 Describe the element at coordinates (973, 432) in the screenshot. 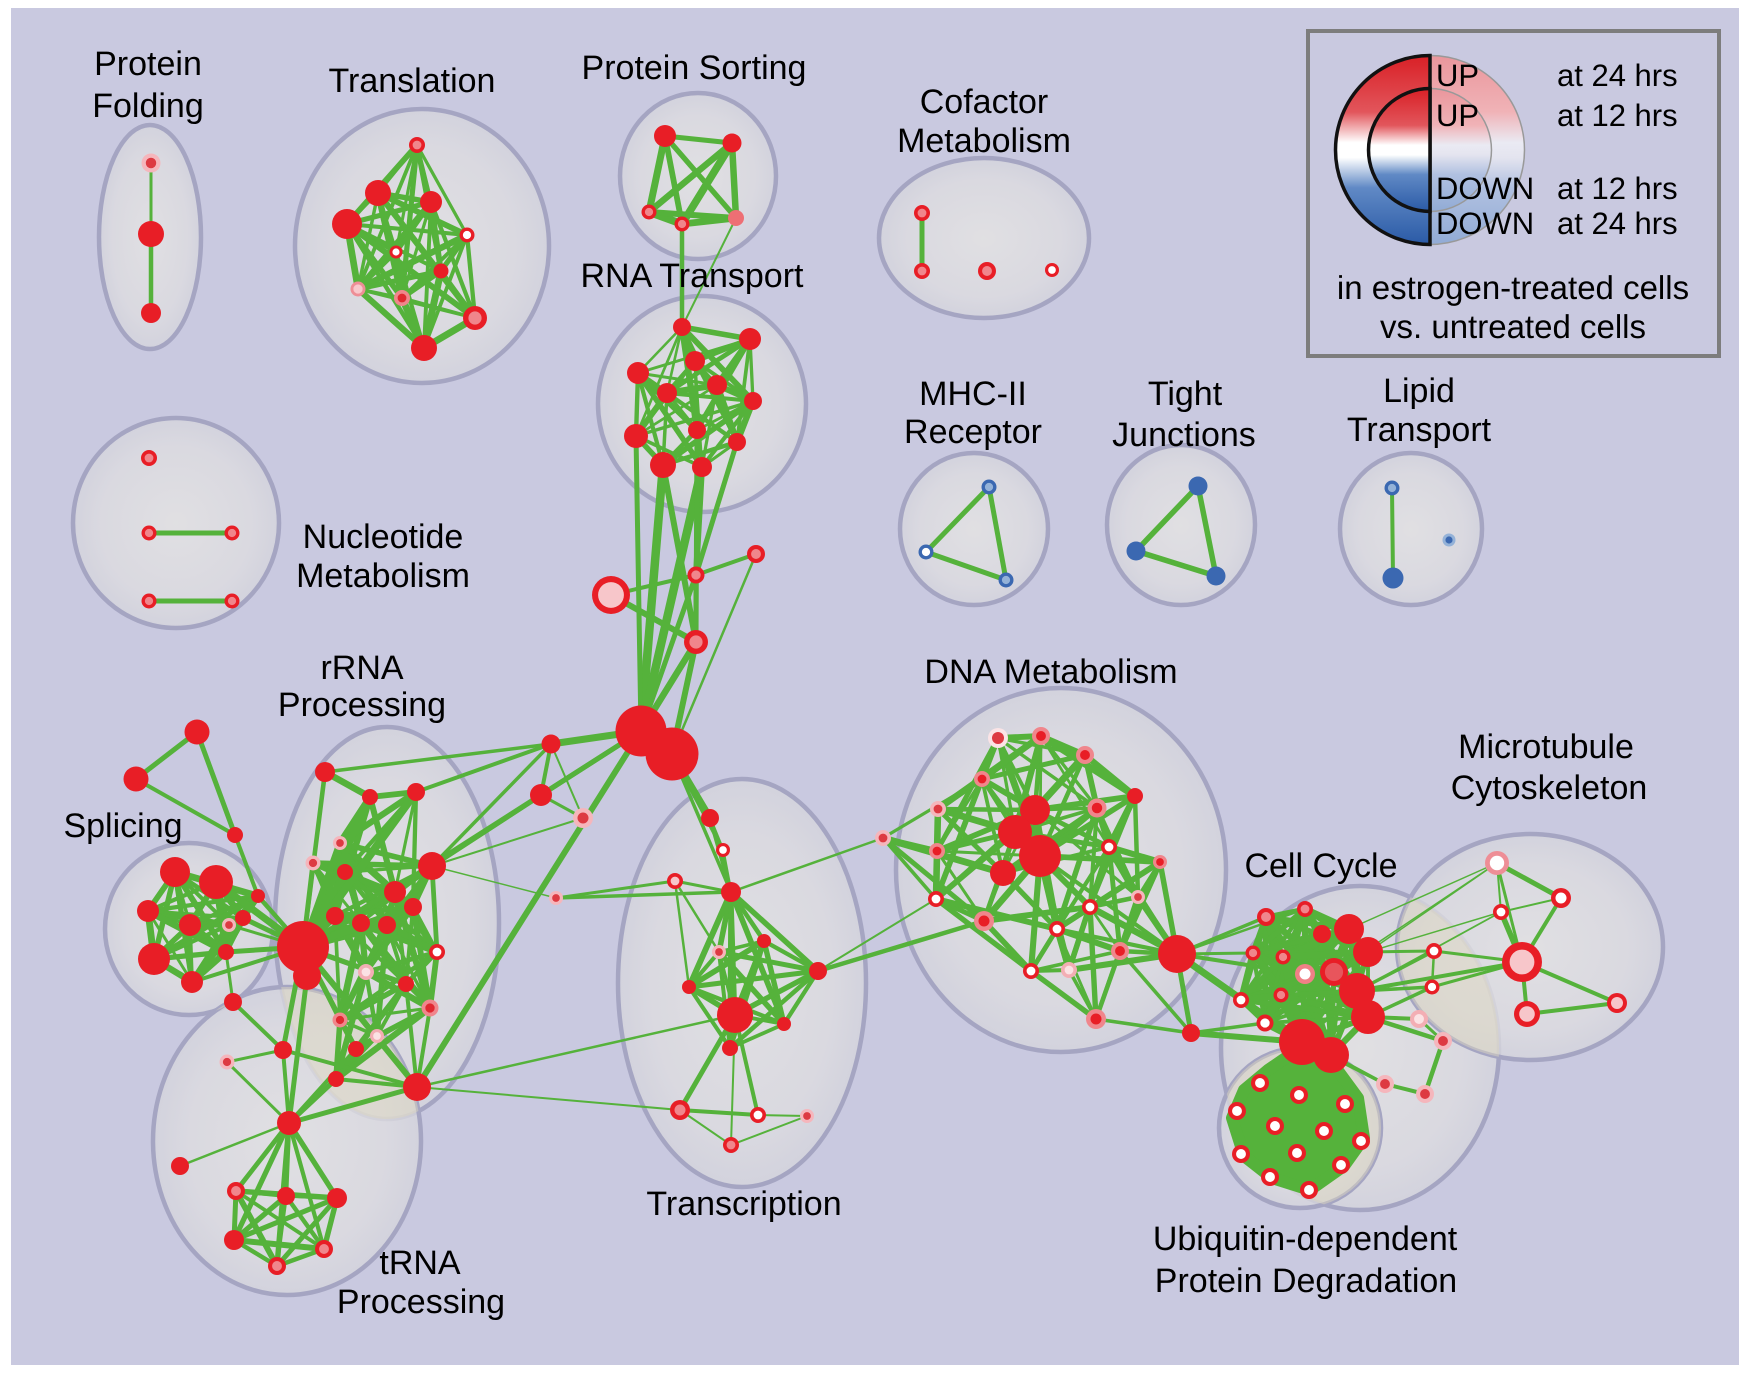

I see `svg-text: Receptor` at that location.